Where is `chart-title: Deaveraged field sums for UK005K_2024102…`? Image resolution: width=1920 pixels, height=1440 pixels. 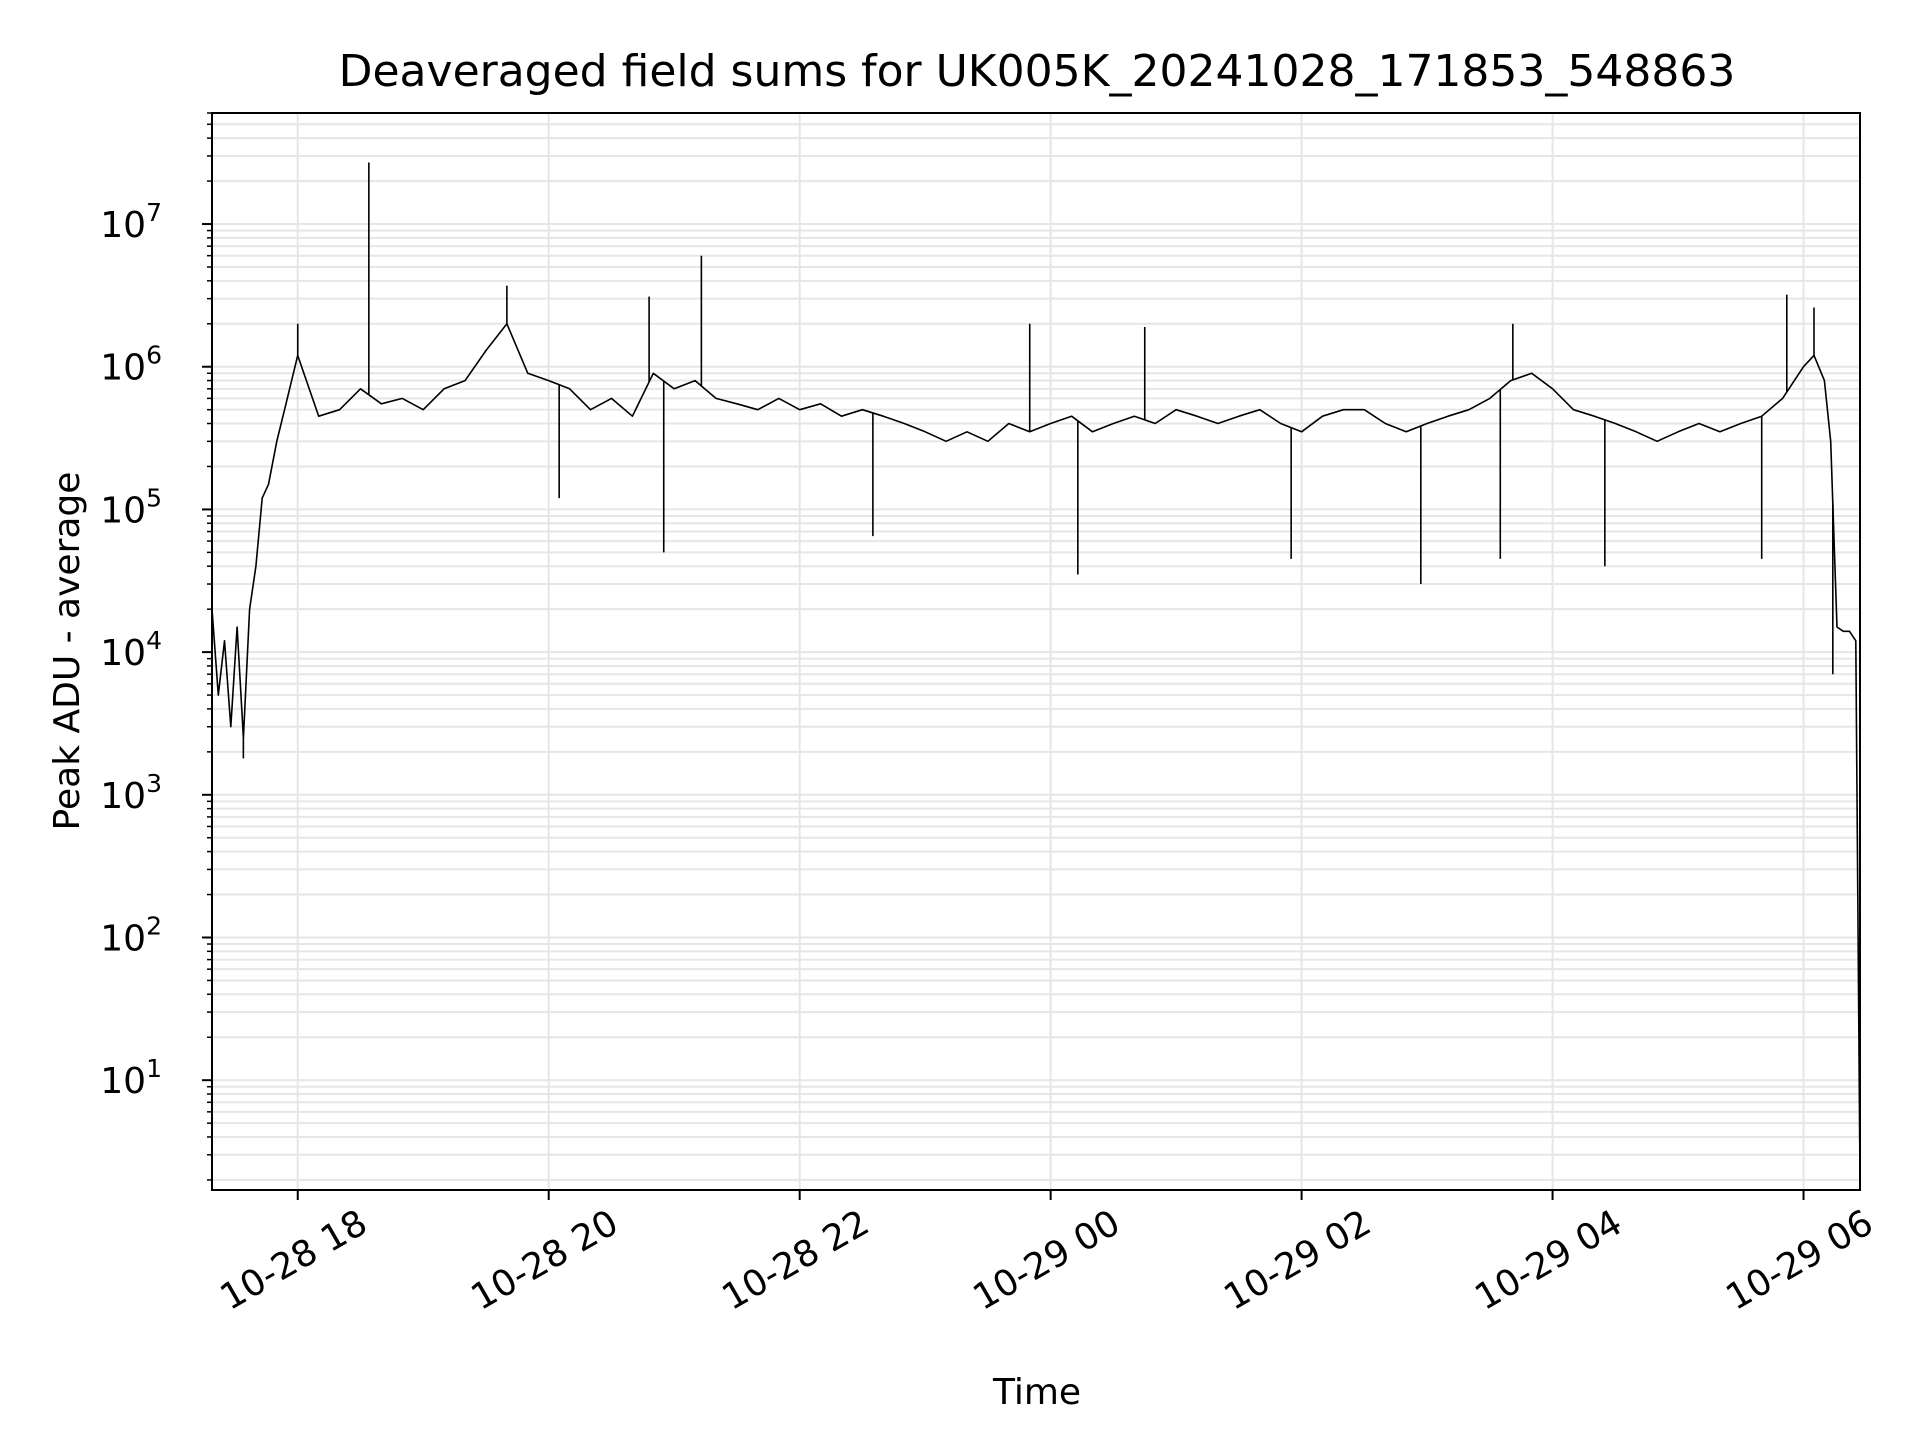 chart-title: Deaveraged field sums for UK005K_2024102… is located at coordinates (1037, 71).